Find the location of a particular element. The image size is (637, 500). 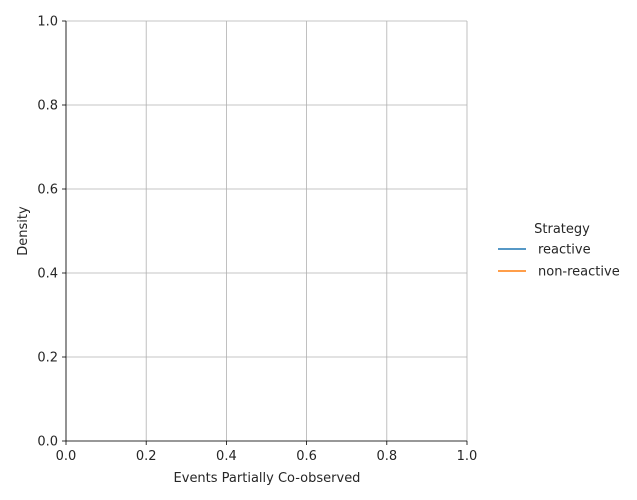

y-tick-label: 0.0 is located at coordinates (47, 442).